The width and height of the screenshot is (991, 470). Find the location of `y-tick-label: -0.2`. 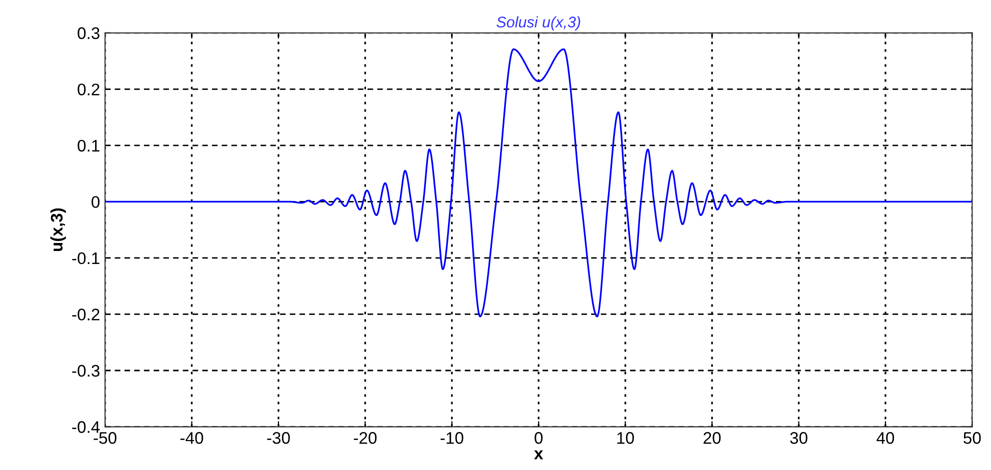

y-tick-label: -0.2 is located at coordinates (86, 314).